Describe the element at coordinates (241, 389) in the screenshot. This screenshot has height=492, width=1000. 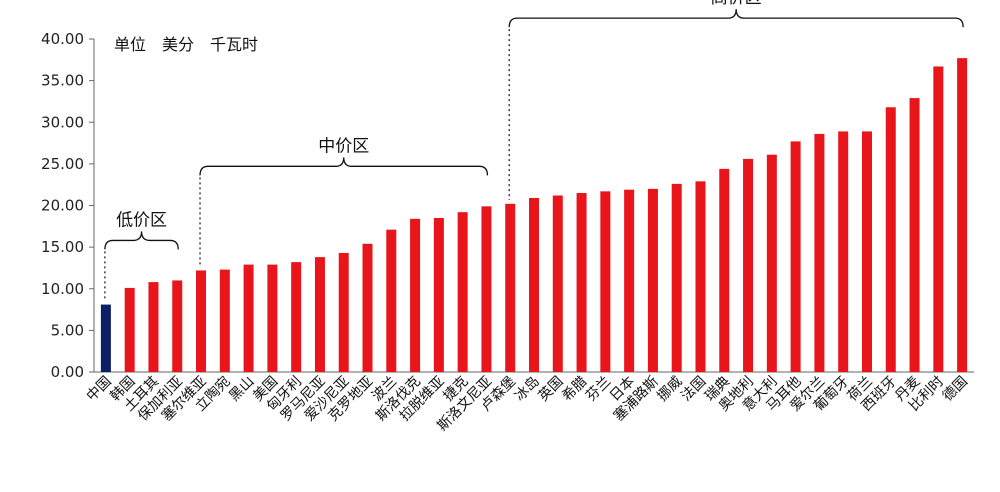
I see `x-tick-label: 黑山` at that location.